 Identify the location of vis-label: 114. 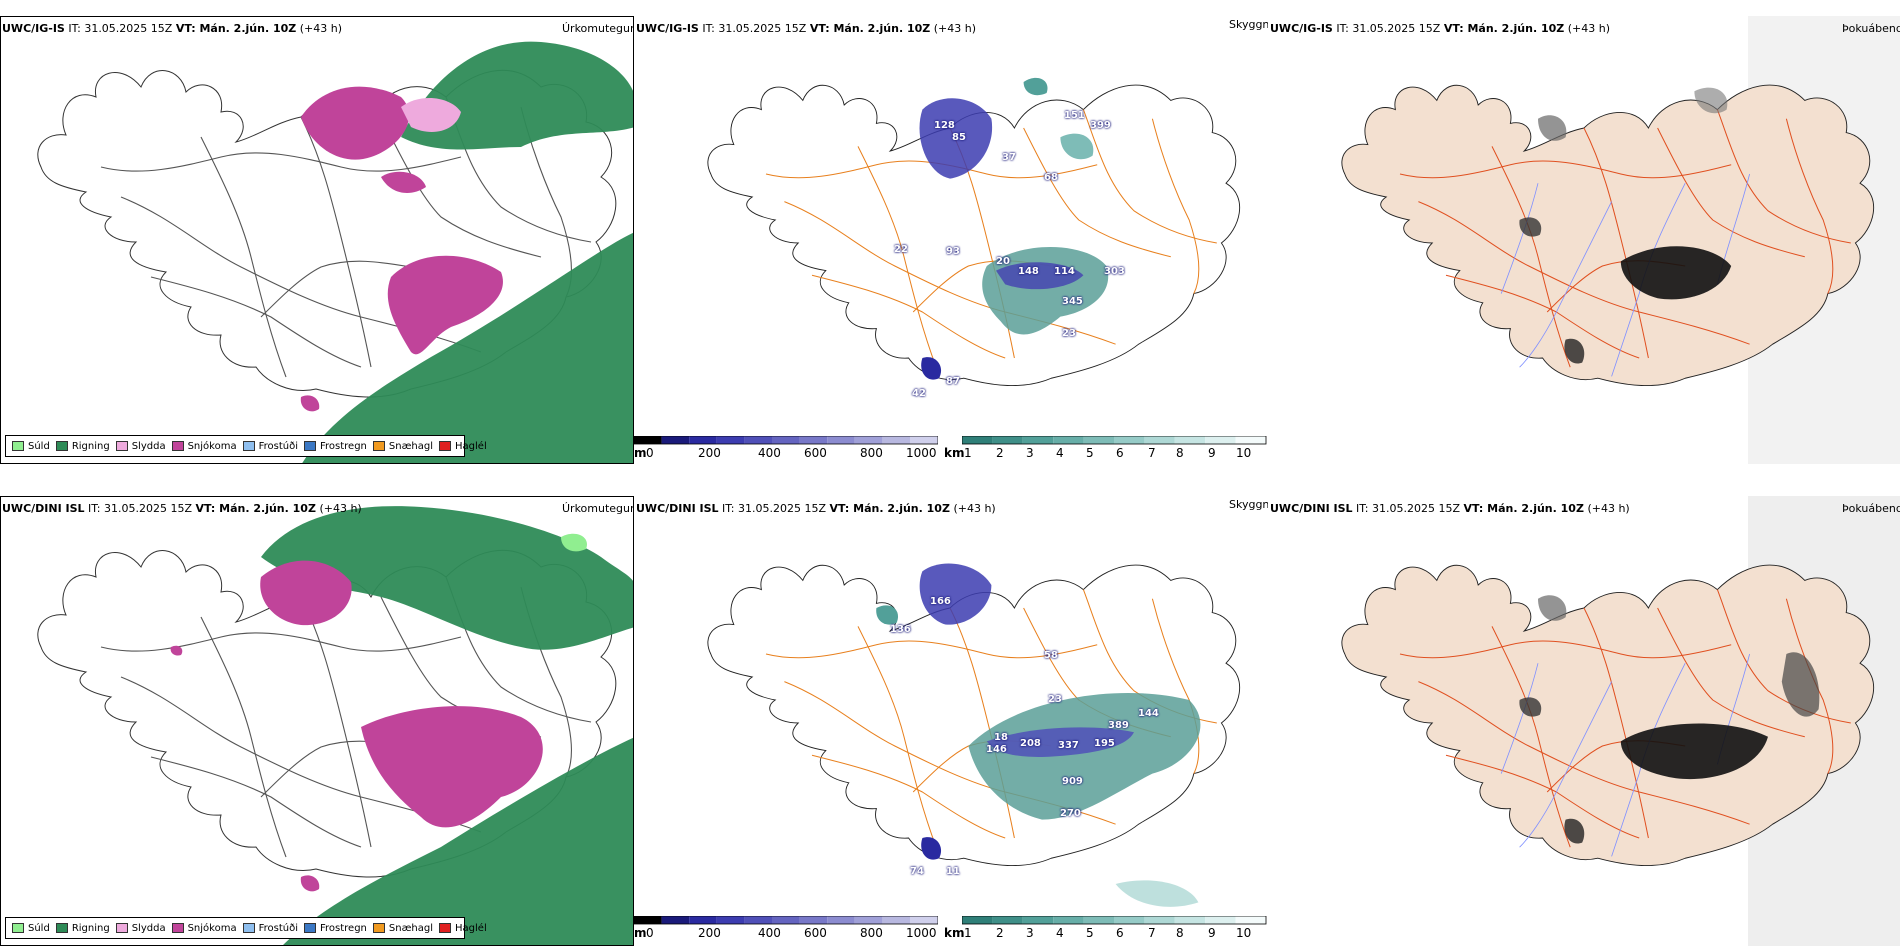
(1064, 271).